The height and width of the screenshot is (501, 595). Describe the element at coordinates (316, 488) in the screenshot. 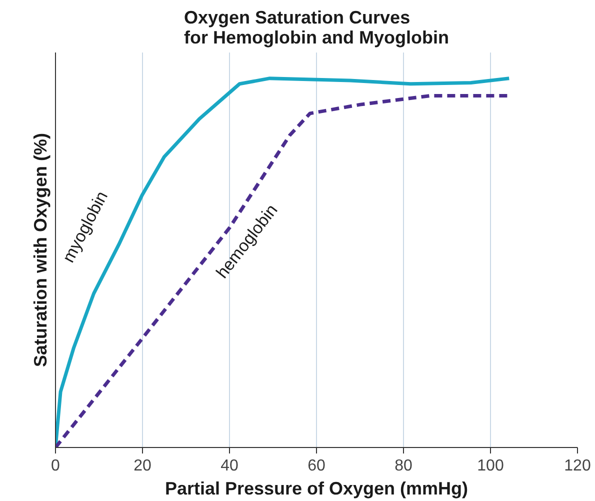

I see `x-axis-title: Partial Pressure of Oxygen (mmHg)` at that location.